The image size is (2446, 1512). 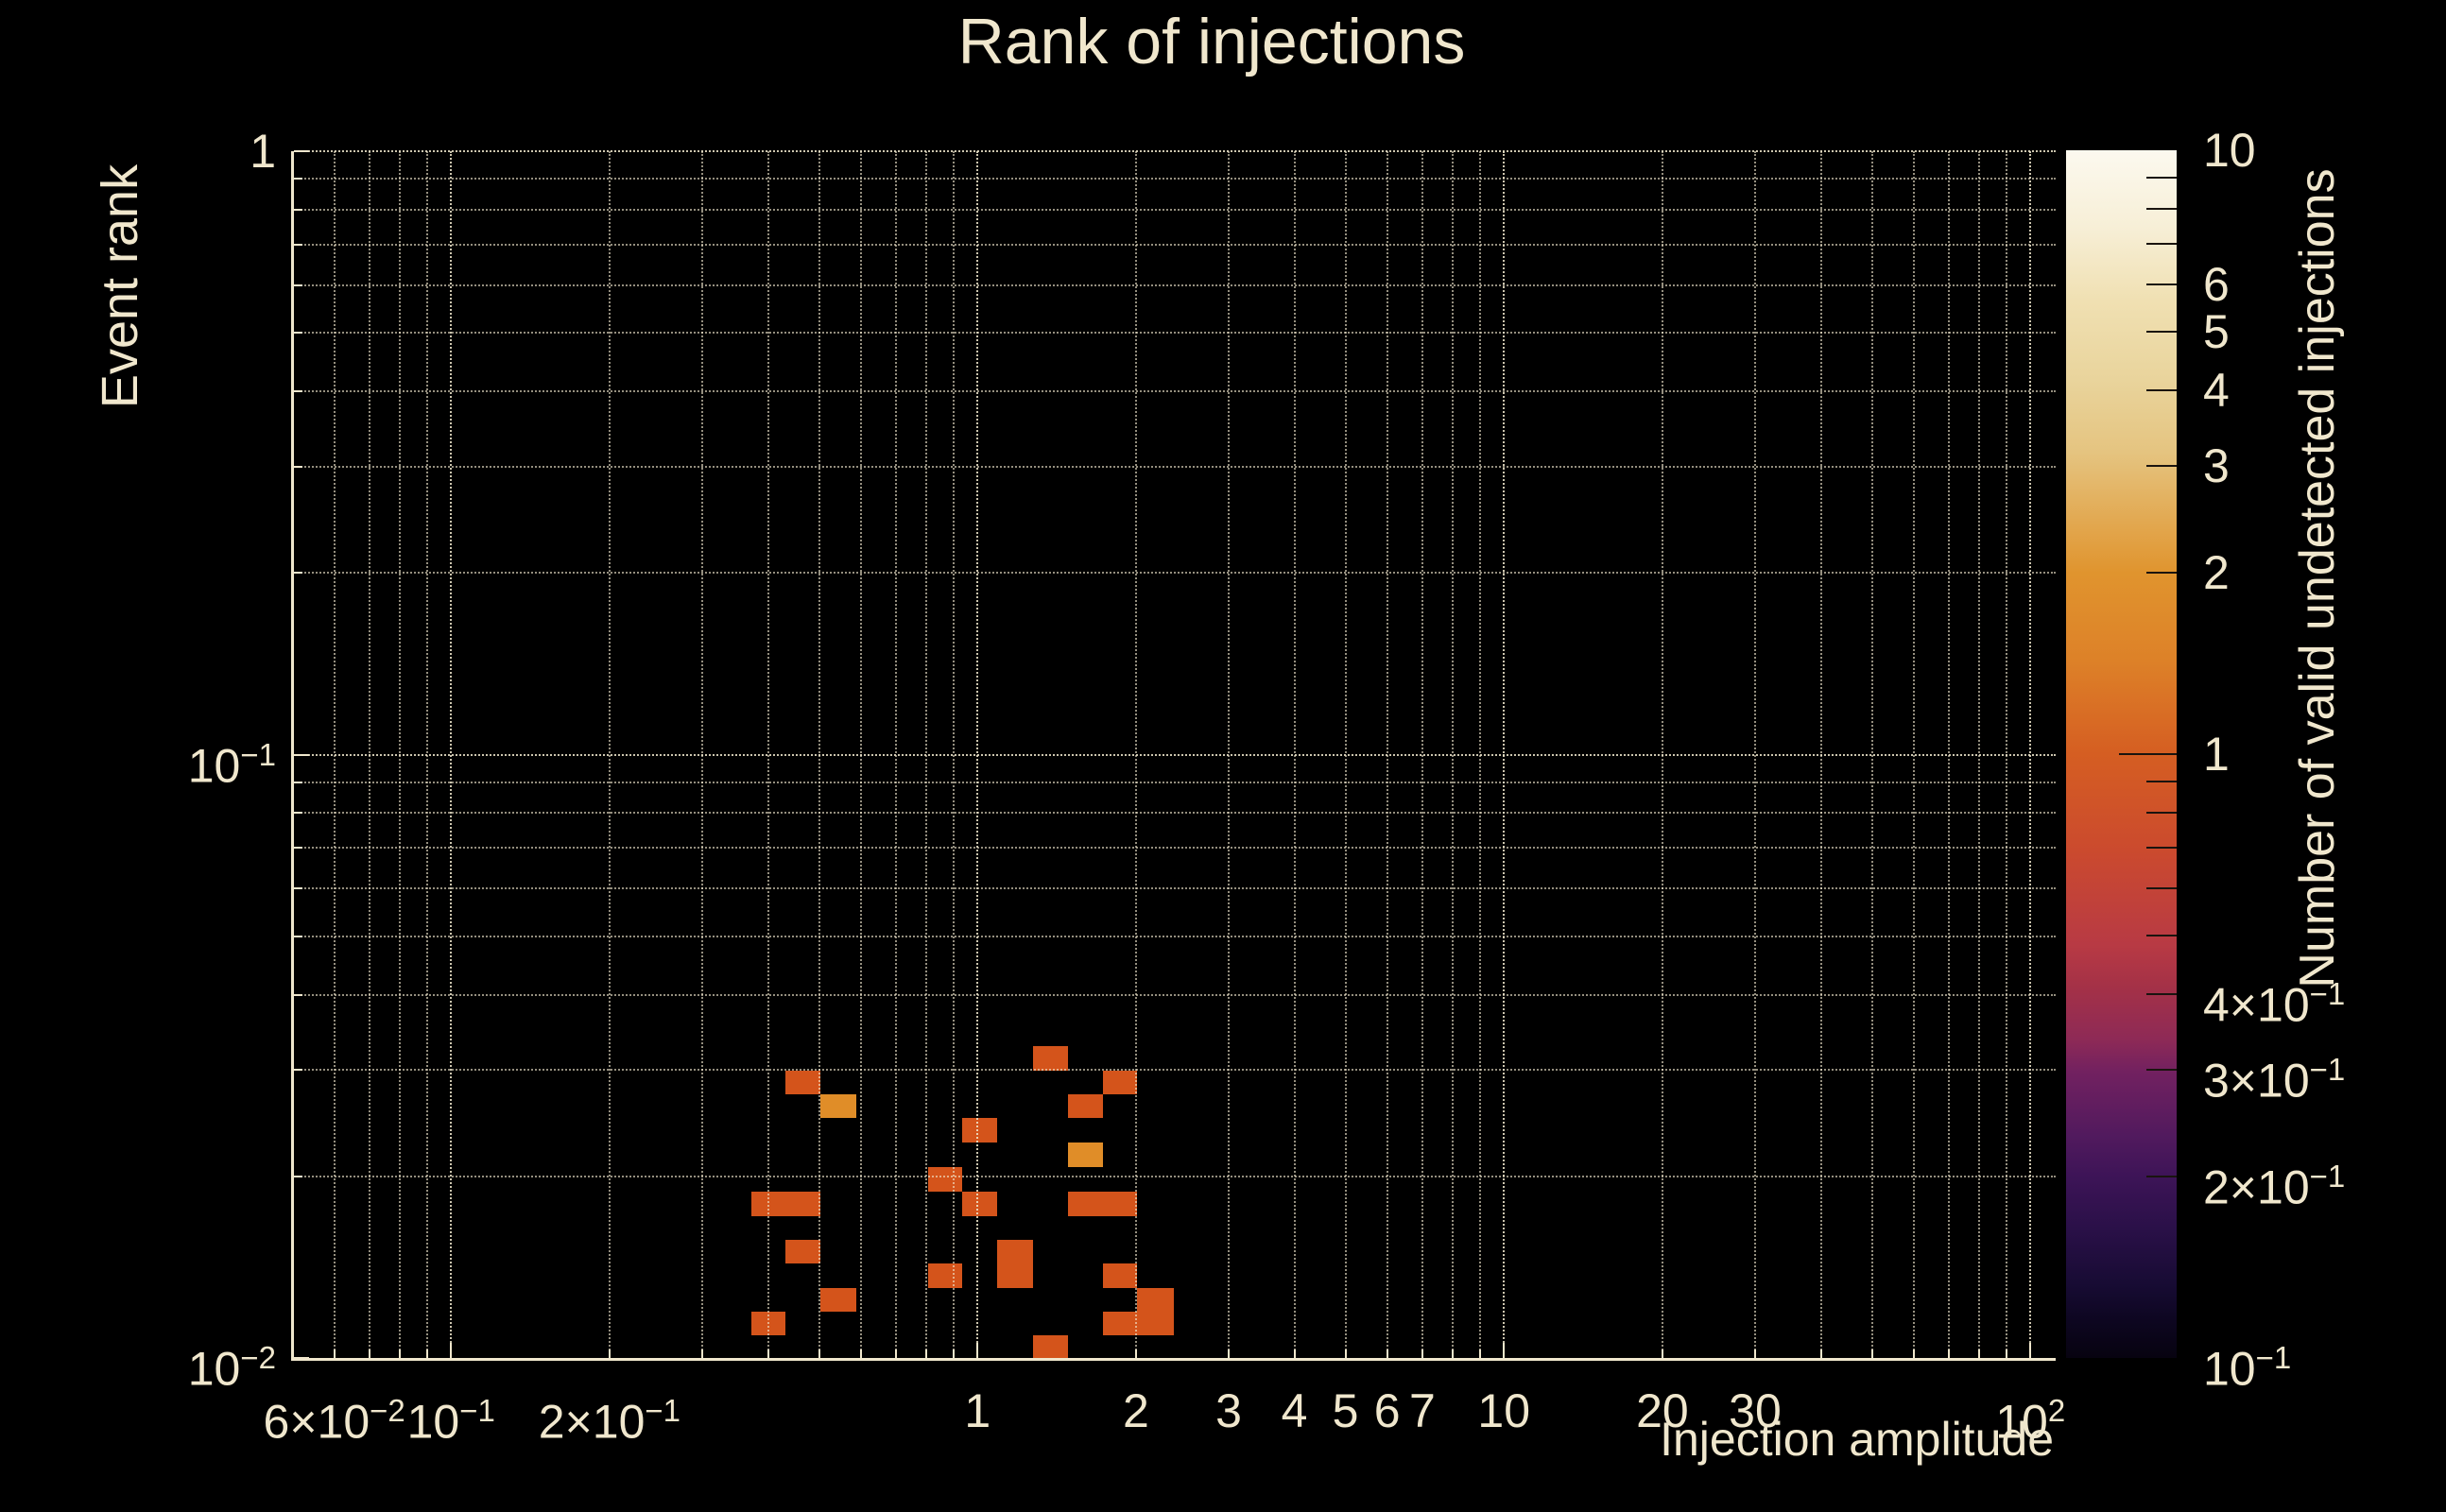 I want to click on x-tick-label: 10², so click(x=2030, y=1421).